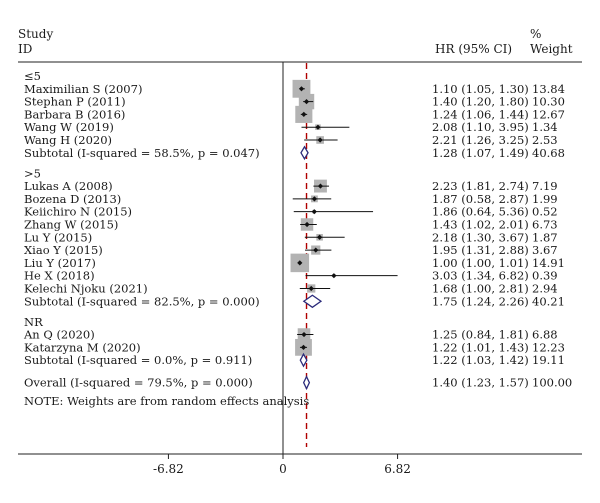 This screenshot has height=503, width=600. What do you see at coordinates (33, 322) in the screenshot?
I see `group-label: NR` at bounding box center [33, 322].